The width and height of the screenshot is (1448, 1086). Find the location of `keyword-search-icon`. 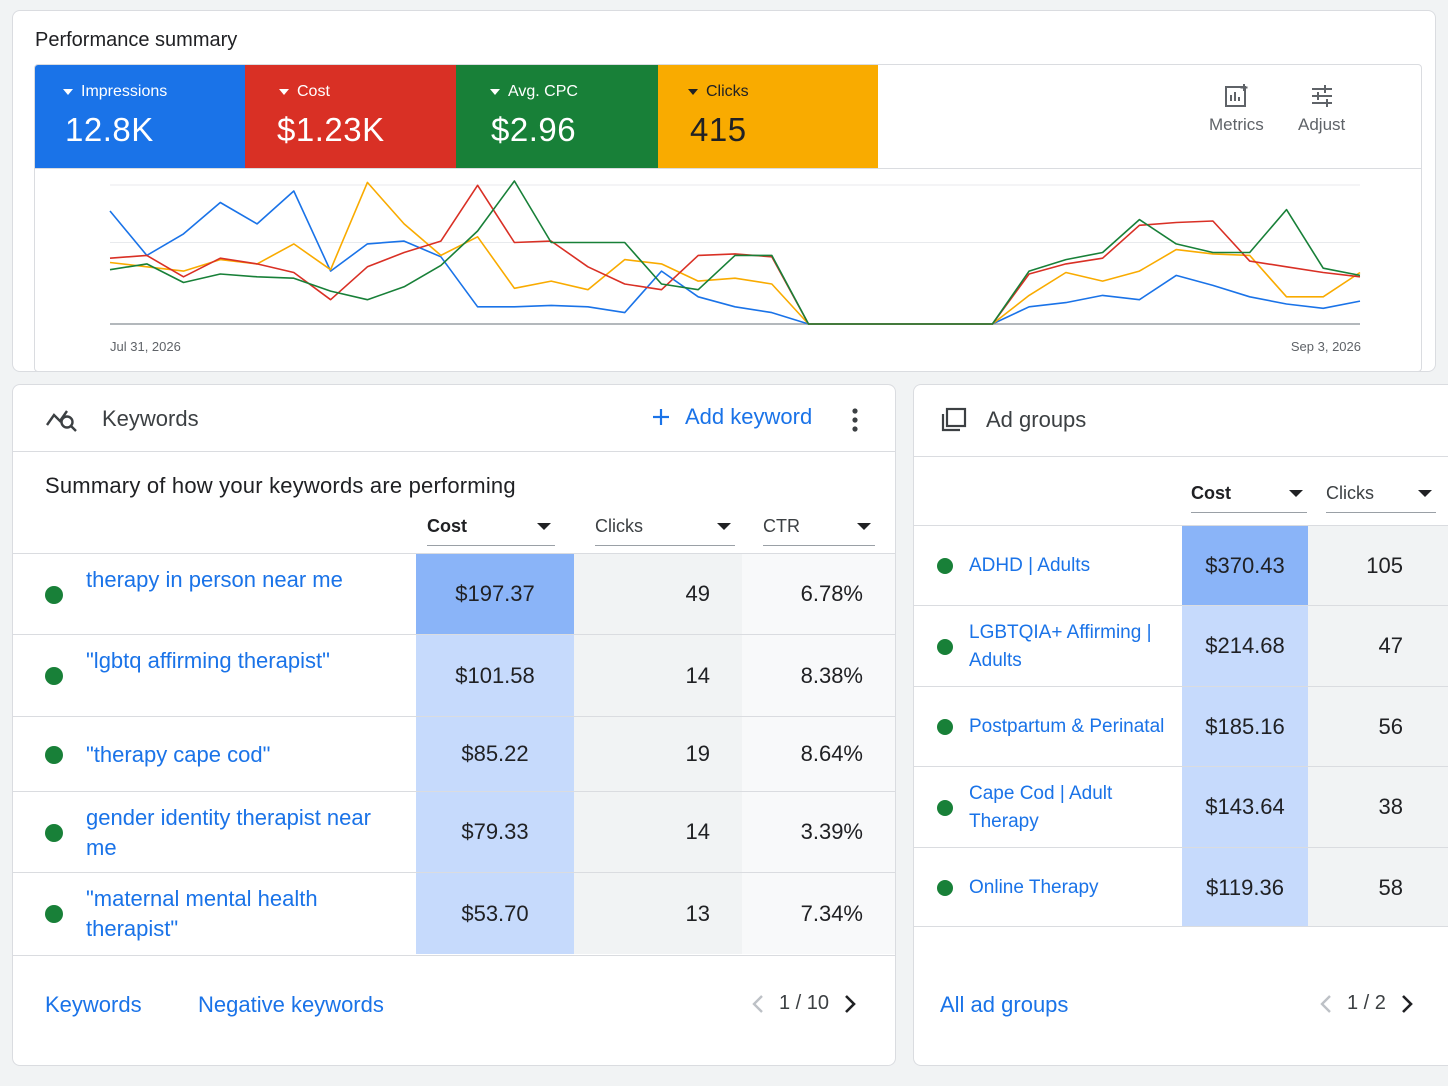

keyword-search-icon is located at coordinates (61, 421).